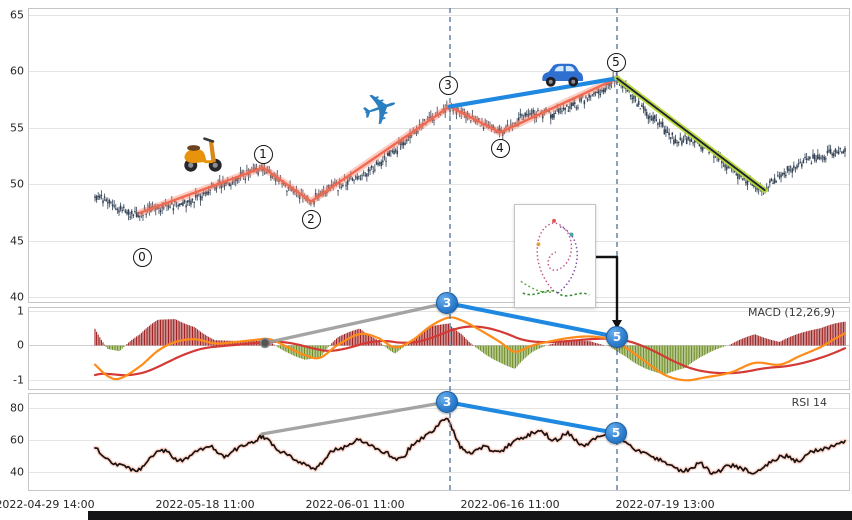  What do you see at coordinates (470, 515) in the screenshot?
I see `bottom-bar` at bounding box center [470, 515].